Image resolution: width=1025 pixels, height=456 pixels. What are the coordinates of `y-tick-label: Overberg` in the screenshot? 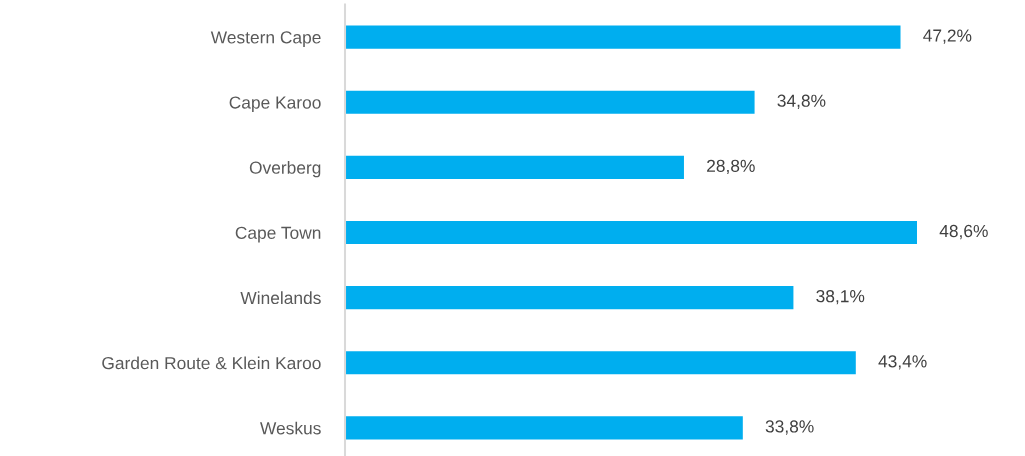 It's located at (285, 169).